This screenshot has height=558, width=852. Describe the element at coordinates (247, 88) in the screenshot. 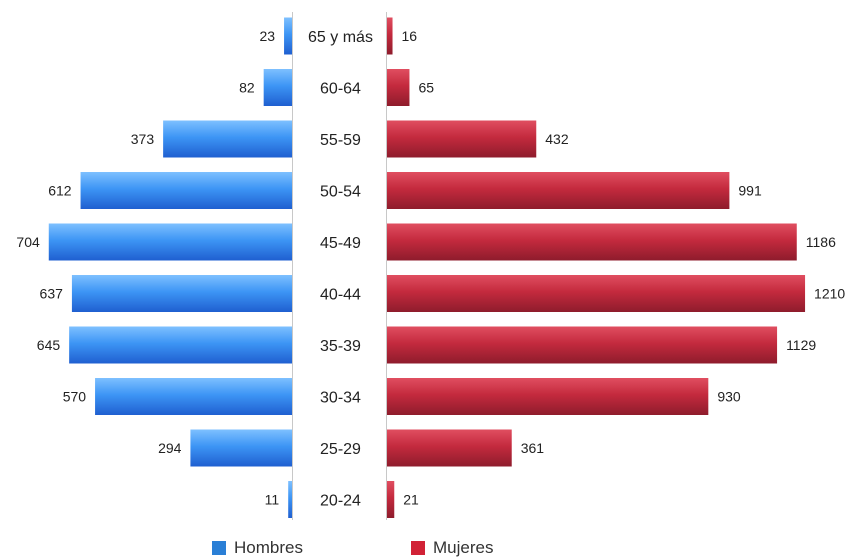

I see `data-label-hombres: 82` at that location.